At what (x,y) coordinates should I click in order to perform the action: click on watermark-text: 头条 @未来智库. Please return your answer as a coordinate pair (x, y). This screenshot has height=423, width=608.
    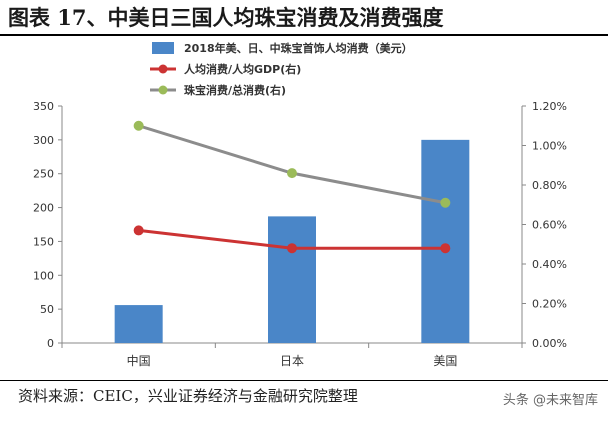
    Looking at the image, I should click on (550, 400).